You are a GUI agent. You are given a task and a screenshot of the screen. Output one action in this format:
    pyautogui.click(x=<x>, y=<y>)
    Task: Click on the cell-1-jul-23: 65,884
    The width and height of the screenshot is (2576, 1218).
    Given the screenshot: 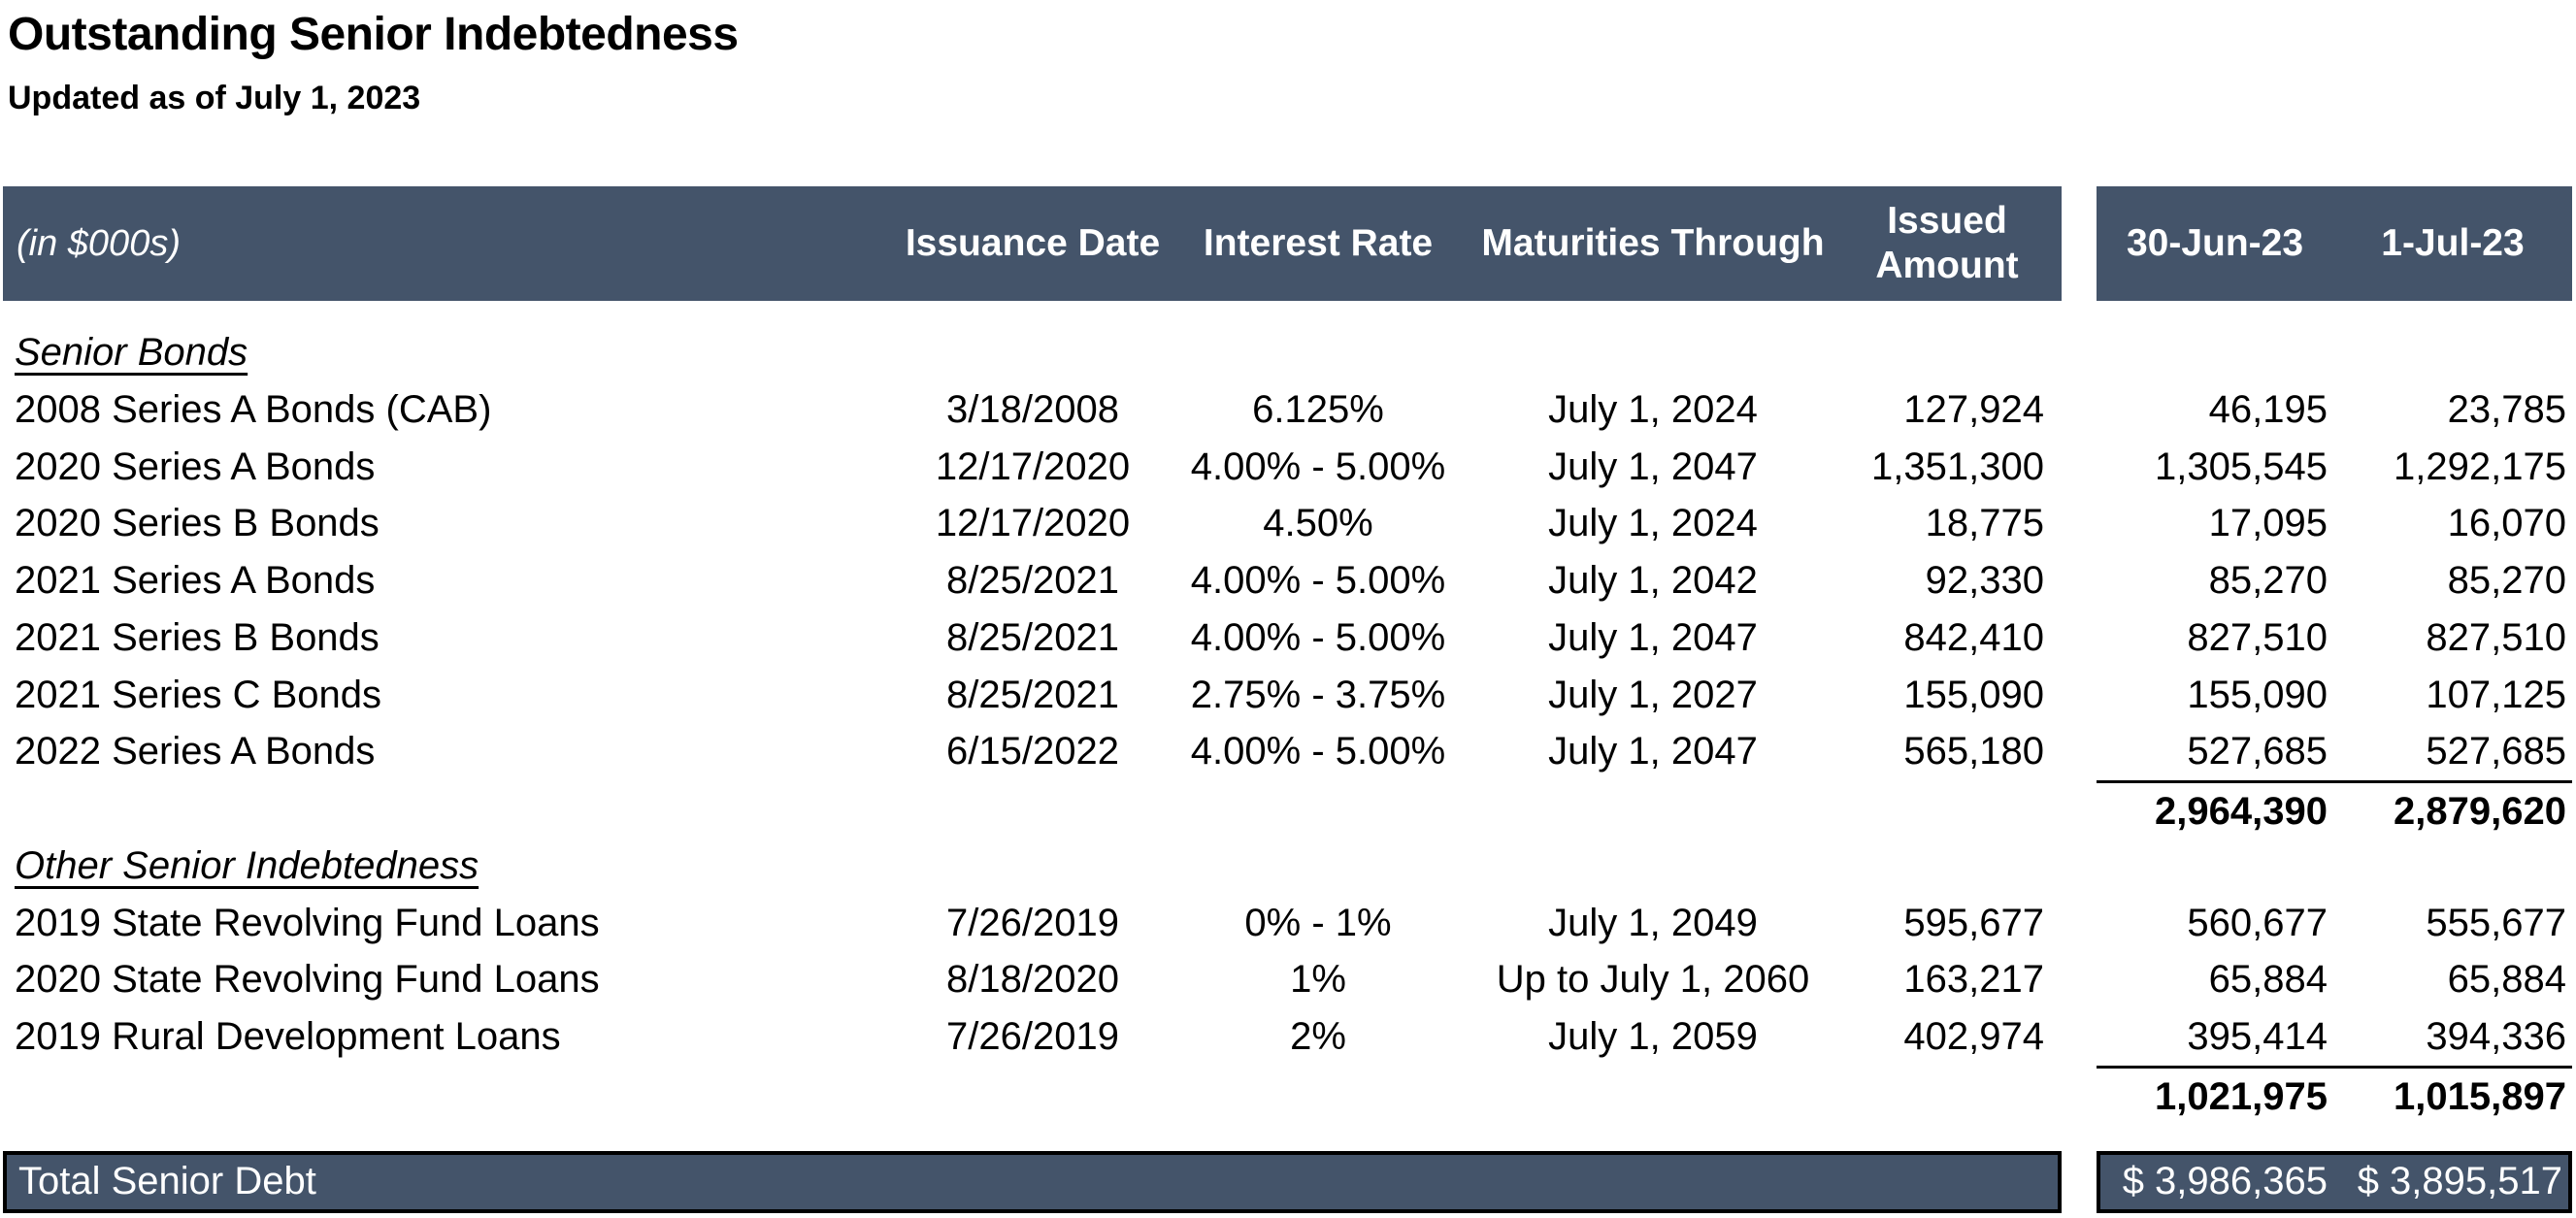 What is the action you would take?
    pyautogui.click(x=2506, y=980)
    